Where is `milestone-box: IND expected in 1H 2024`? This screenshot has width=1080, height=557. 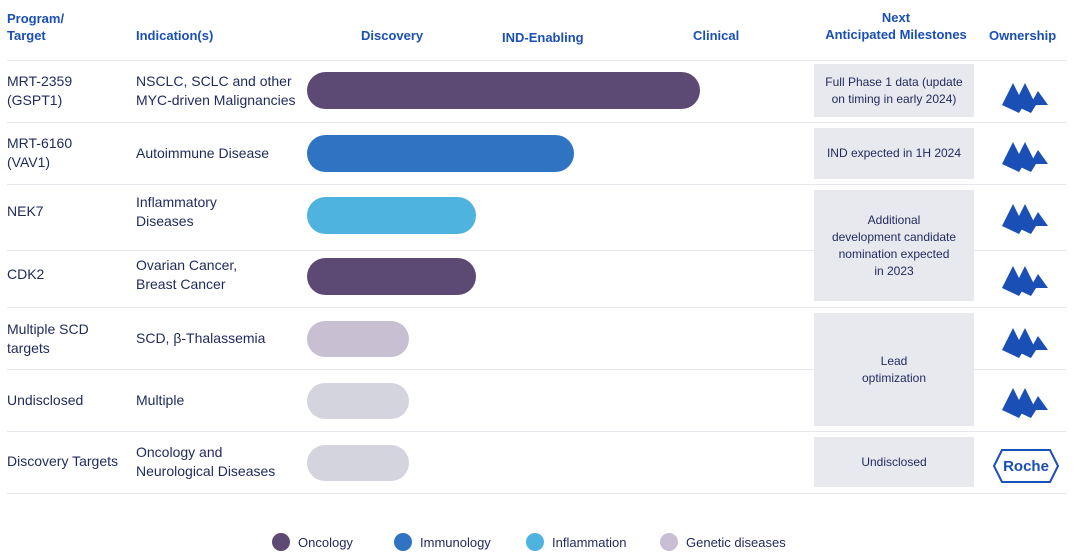 milestone-box: IND expected in 1H 2024 is located at coordinates (894, 153).